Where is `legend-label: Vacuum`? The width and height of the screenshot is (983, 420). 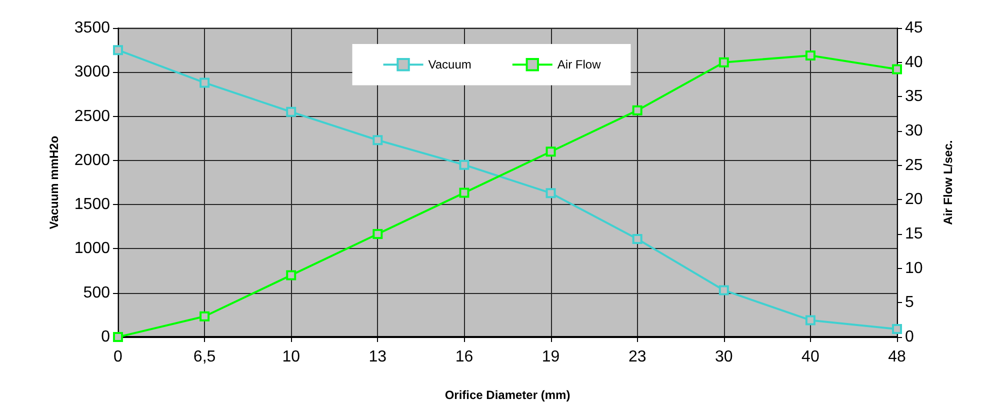
legend-label: Vacuum is located at coordinates (450, 65).